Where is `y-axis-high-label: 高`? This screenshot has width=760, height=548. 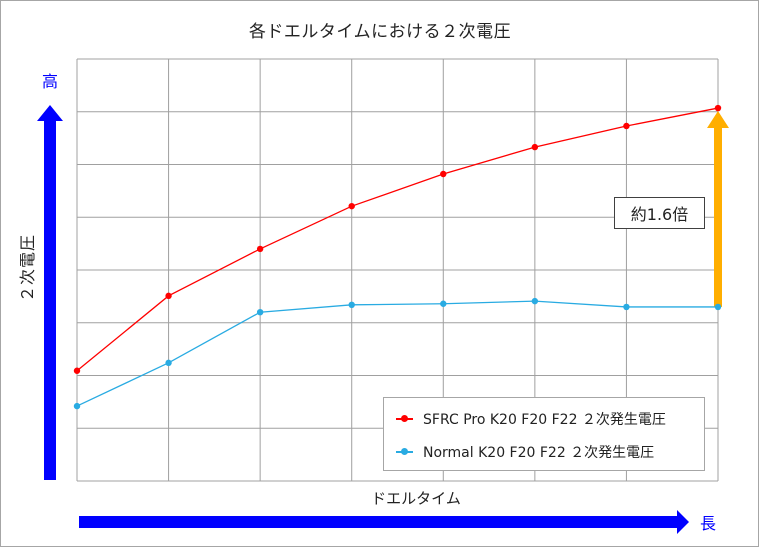 y-axis-high-label: 高 is located at coordinates (50, 81).